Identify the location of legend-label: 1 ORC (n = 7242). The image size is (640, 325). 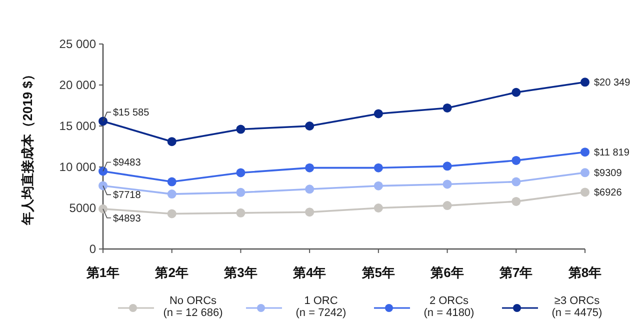
(321, 307).